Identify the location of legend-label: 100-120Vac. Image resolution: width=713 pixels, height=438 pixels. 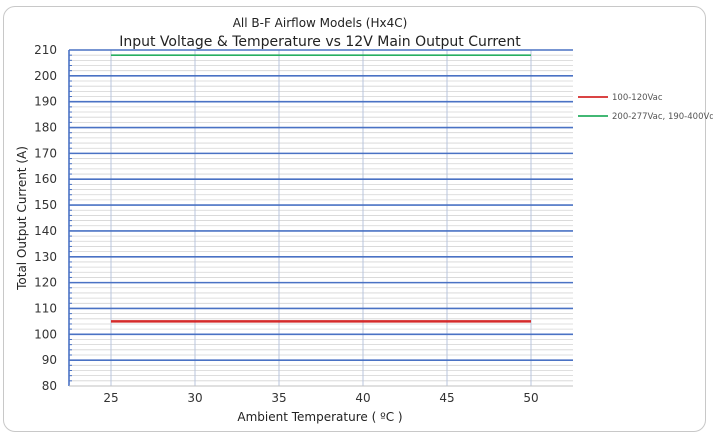
(637, 98).